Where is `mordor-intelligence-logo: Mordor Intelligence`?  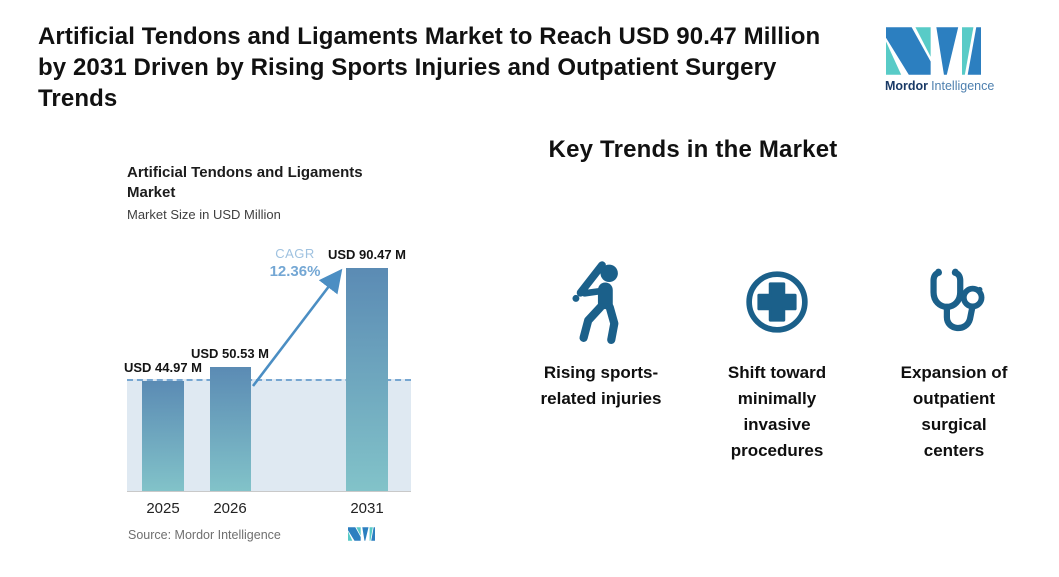
mordor-intelligence-logo: Mordor Intelligence is located at coordinates (939, 60).